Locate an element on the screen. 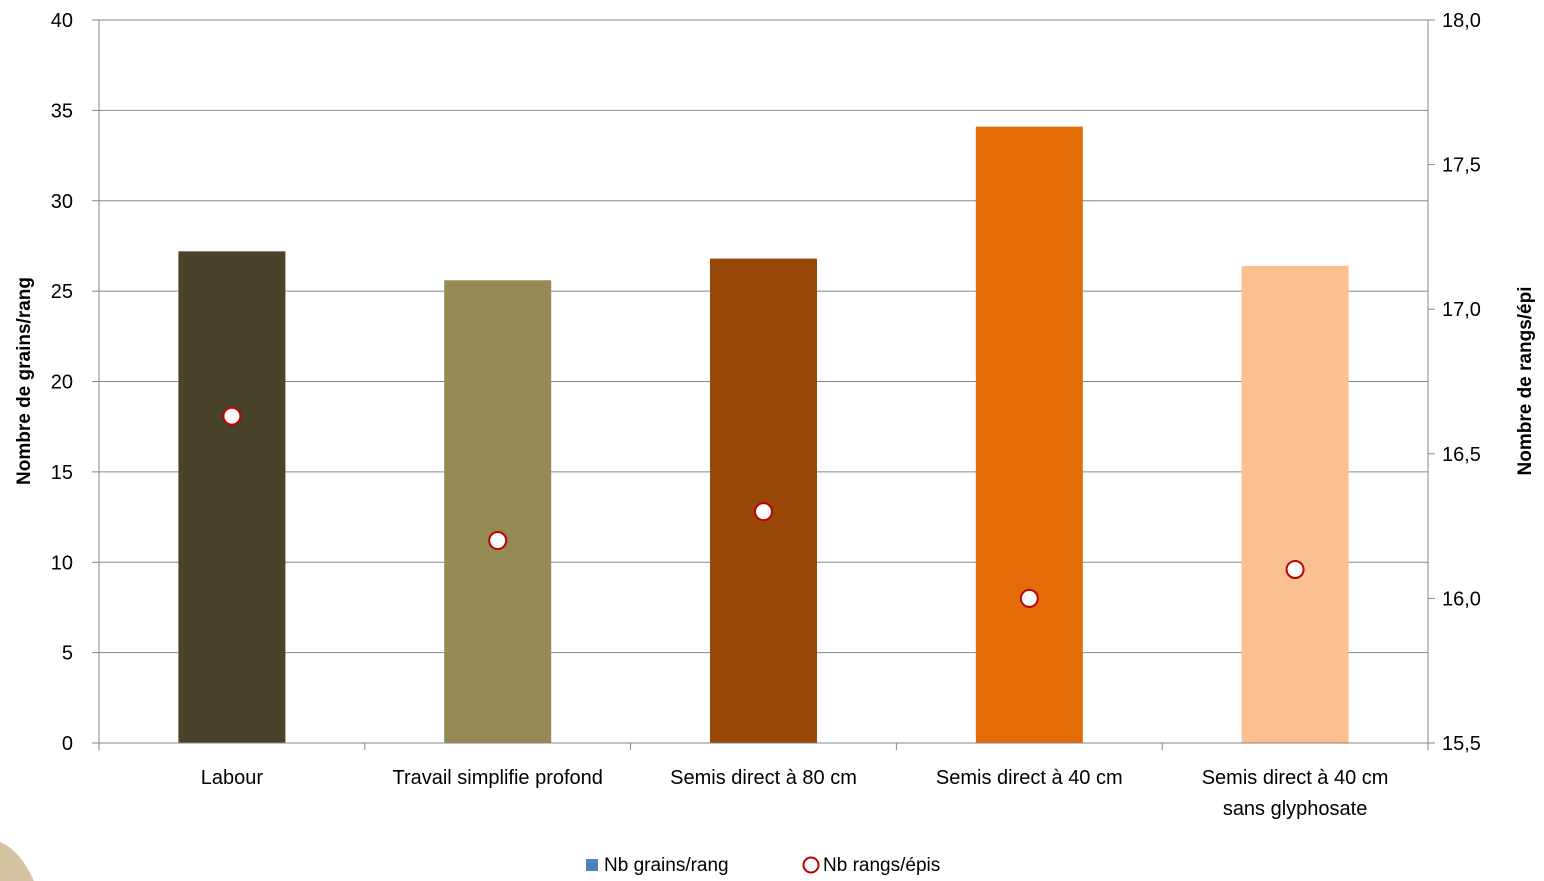  right-axis-tick-label: 16,5 is located at coordinates (1461, 455).